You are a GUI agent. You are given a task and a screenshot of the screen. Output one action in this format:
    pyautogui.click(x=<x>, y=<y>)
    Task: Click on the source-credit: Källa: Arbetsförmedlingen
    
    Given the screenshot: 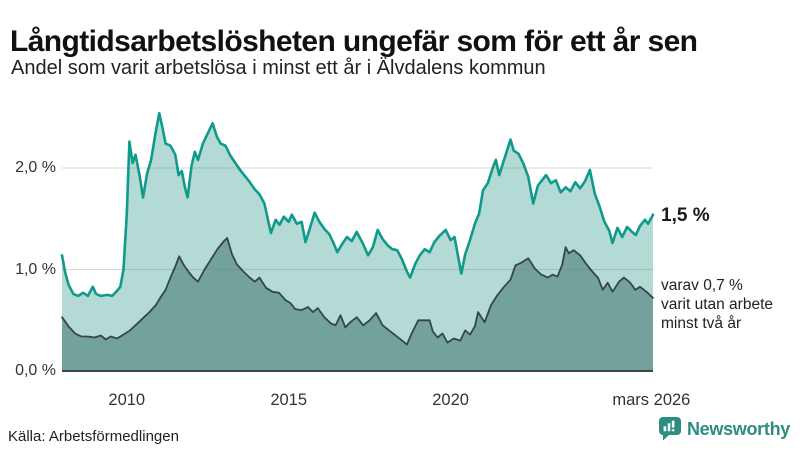 What is the action you would take?
    pyautogui.click(x=93, y=436)
    